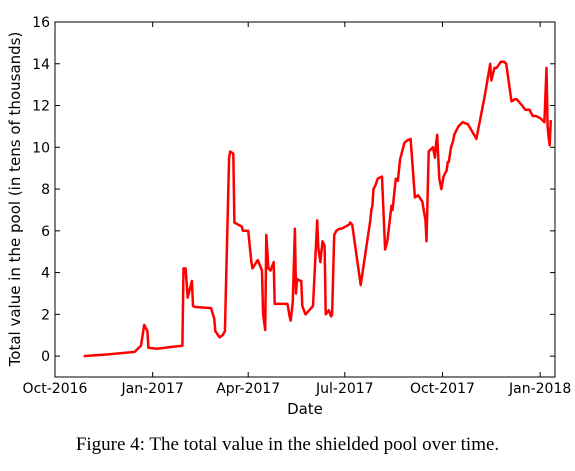 The height and width of the screenshot is (471, 575). I want to click on y-tick-label: 4, so click(45, 274).